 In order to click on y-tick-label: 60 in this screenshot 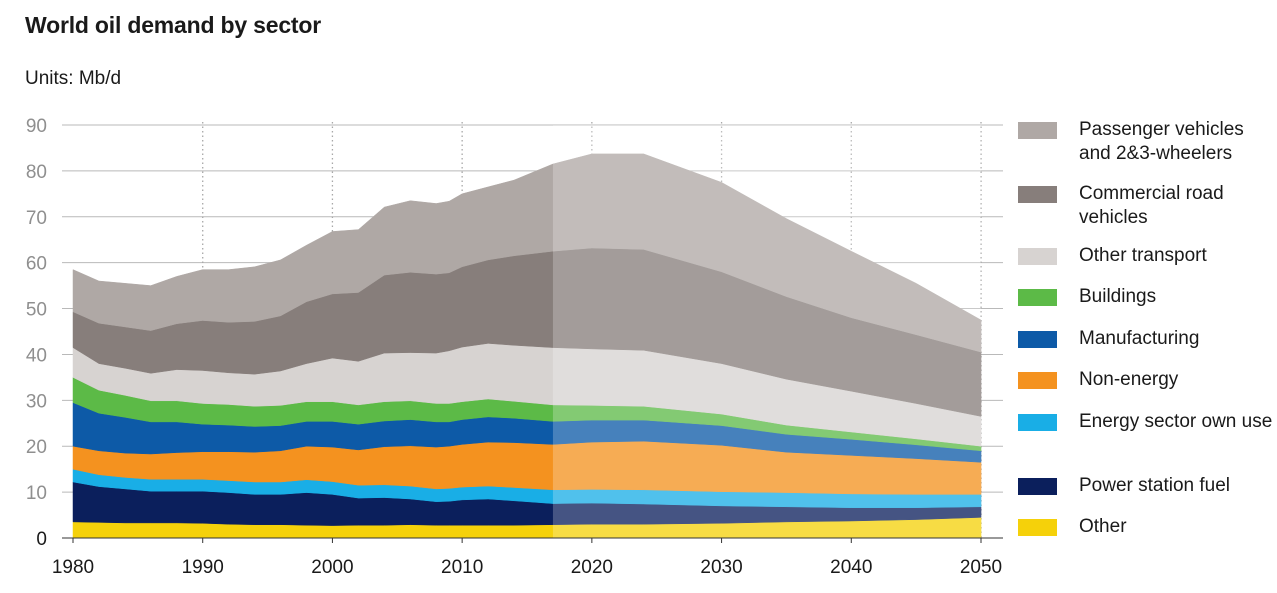, I will do `click(36, 264)`.